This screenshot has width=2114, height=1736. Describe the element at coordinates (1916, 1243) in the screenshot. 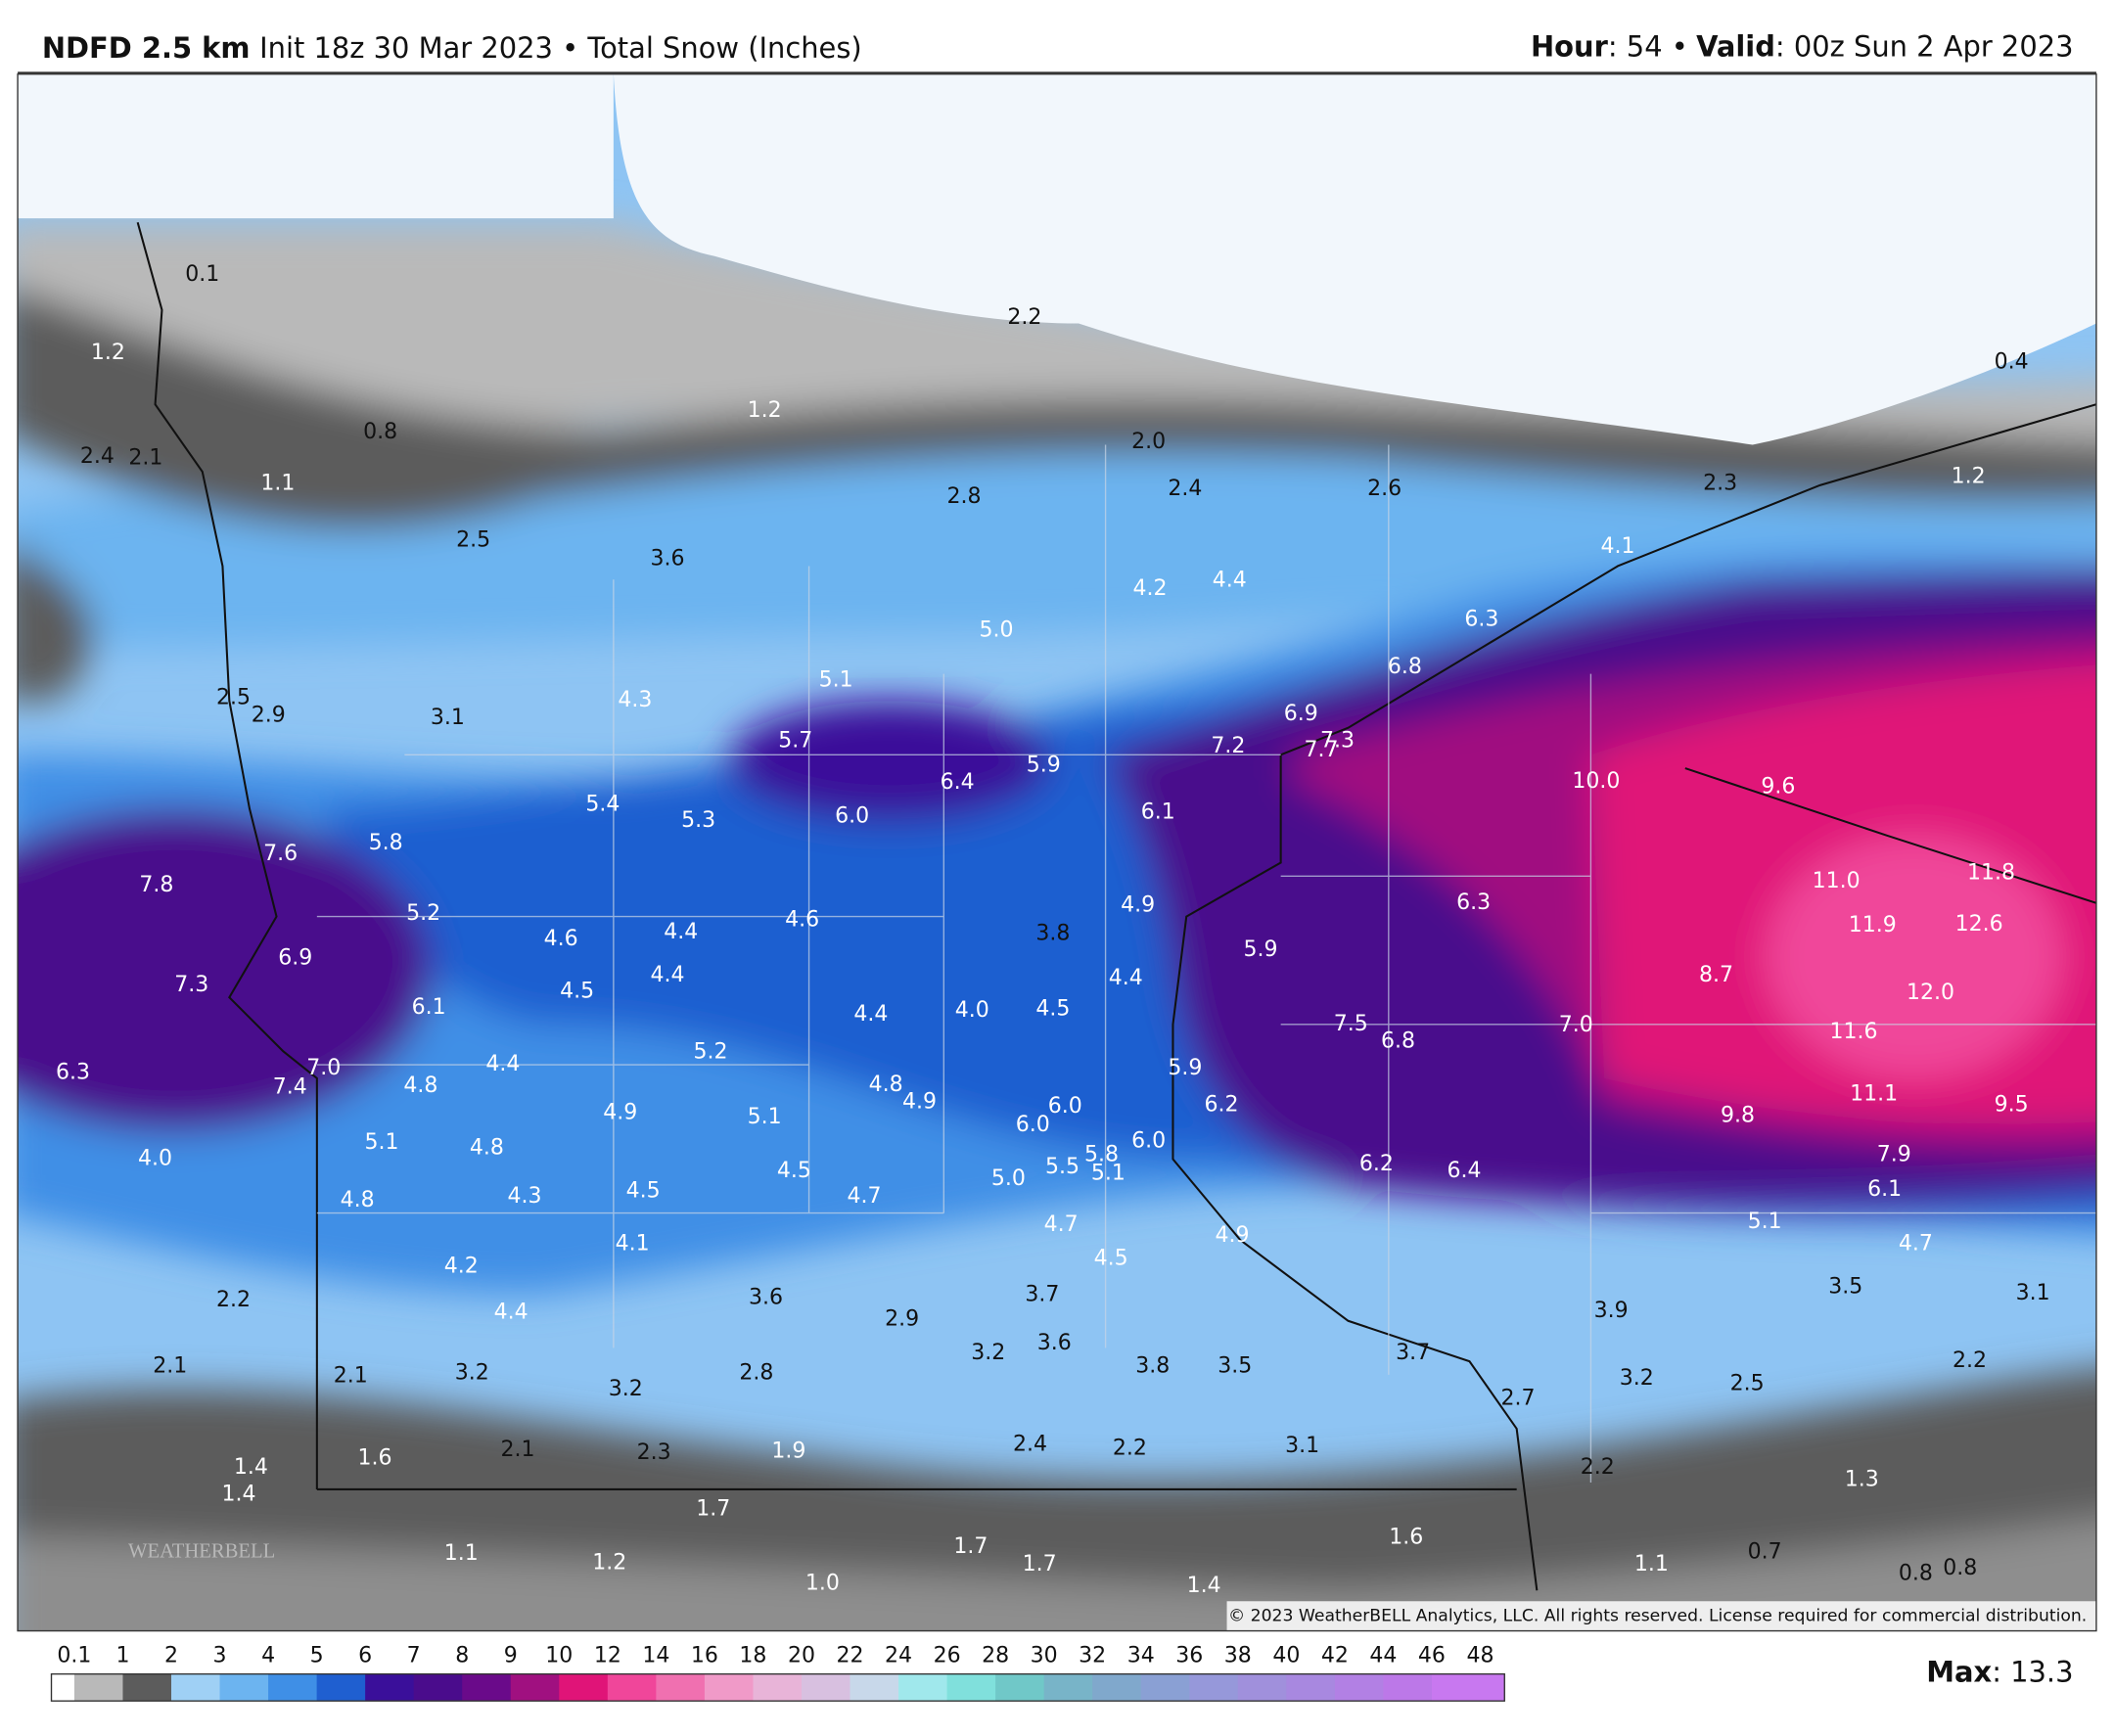

I see `snow-label: 4.7` at that location.